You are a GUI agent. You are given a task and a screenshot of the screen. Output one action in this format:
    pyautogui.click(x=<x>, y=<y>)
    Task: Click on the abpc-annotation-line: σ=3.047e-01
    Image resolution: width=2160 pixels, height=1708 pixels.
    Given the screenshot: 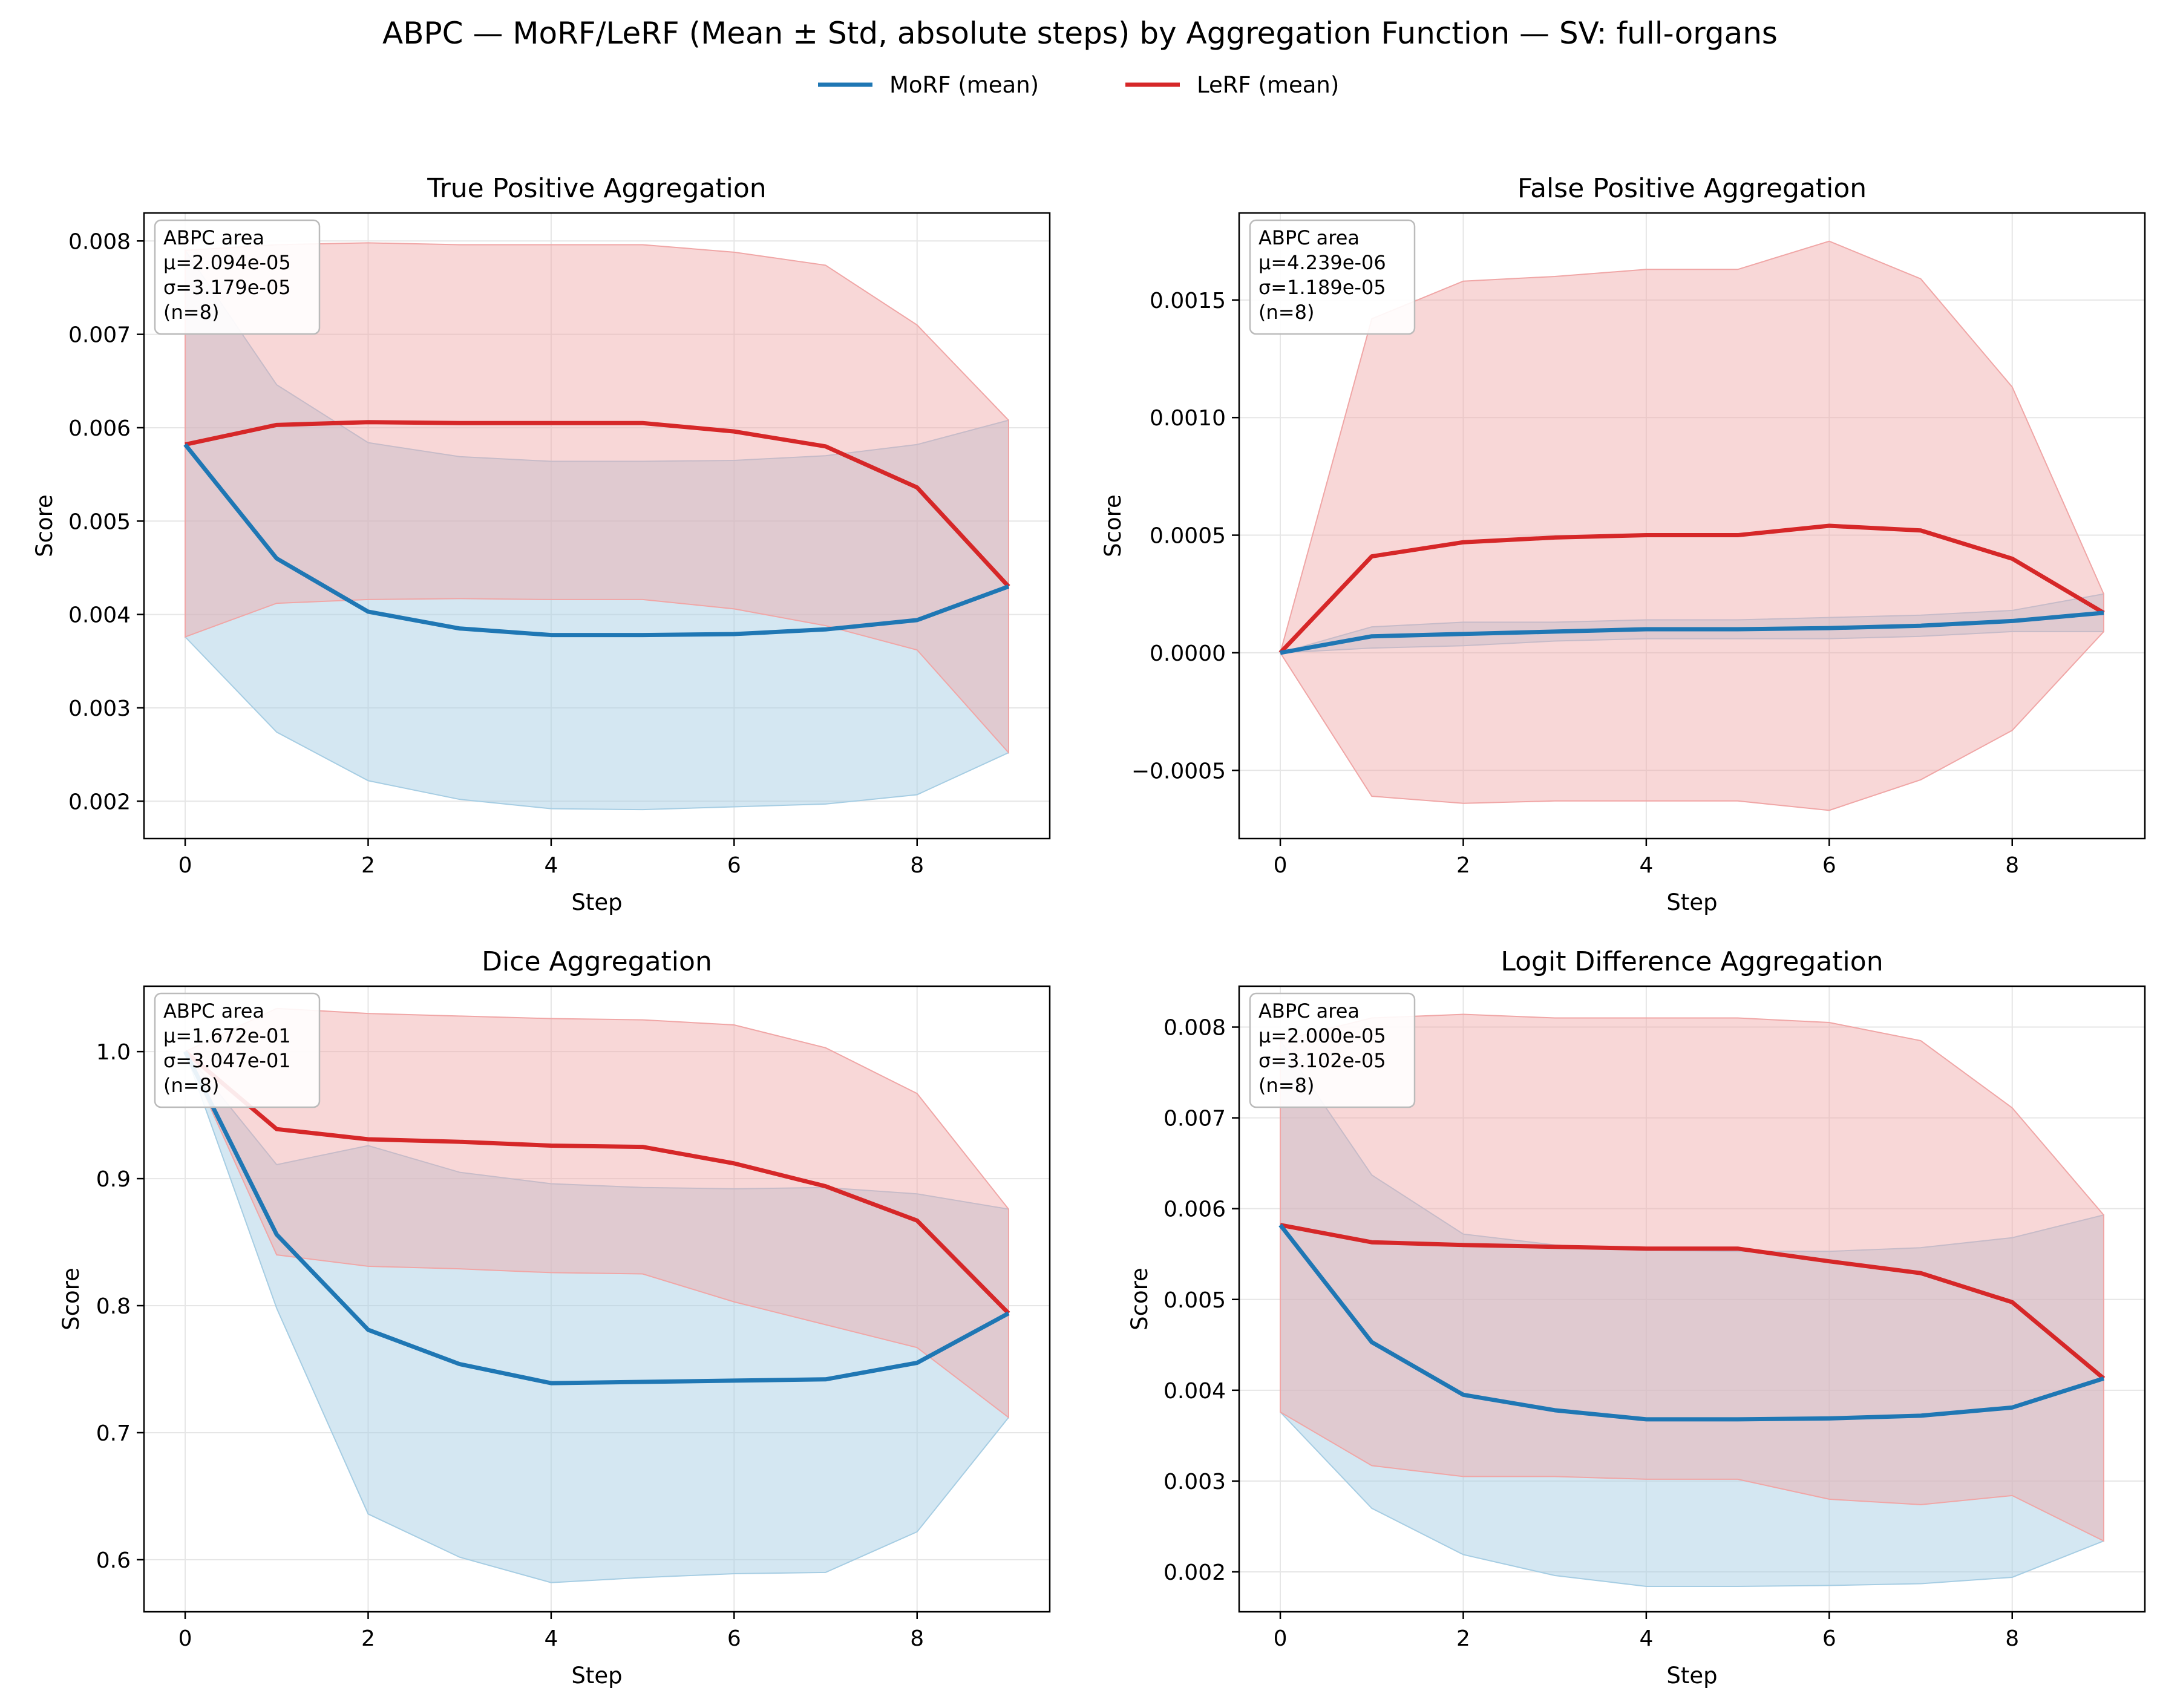 What is the action you would take?
    pyautogui.click(x=227, y=1060)
    